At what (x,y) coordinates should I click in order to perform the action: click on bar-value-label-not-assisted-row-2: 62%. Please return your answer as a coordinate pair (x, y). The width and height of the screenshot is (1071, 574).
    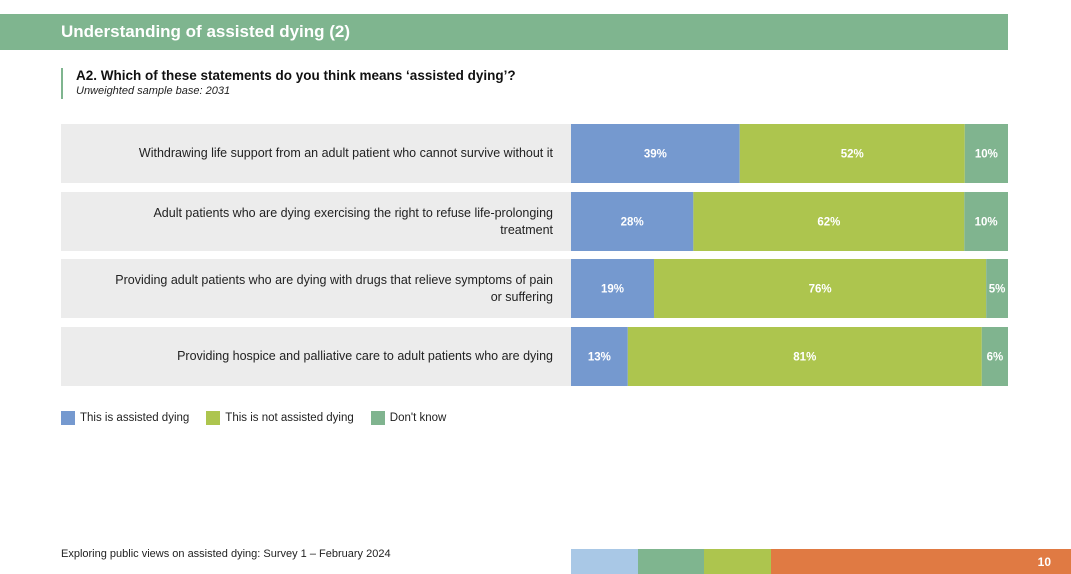
    Looking at the image, I should click on (828, 223).